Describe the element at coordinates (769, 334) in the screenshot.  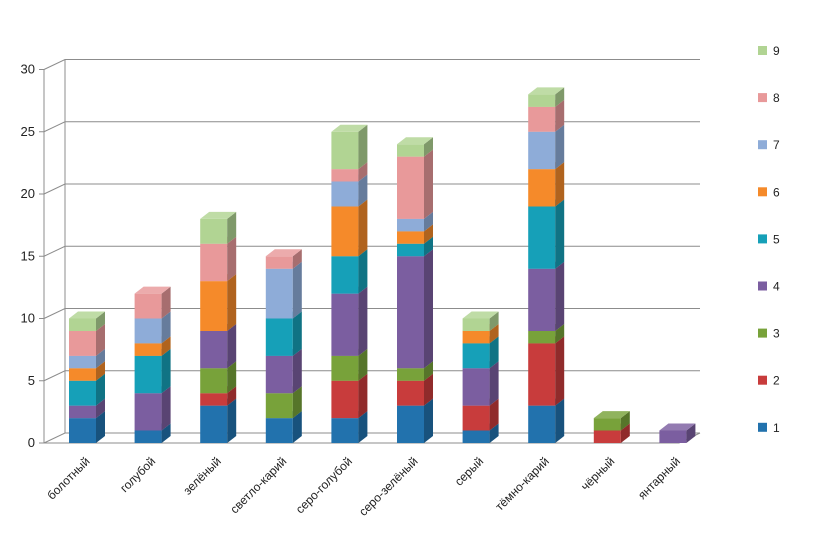
I see `legend-item: 3` at that location.